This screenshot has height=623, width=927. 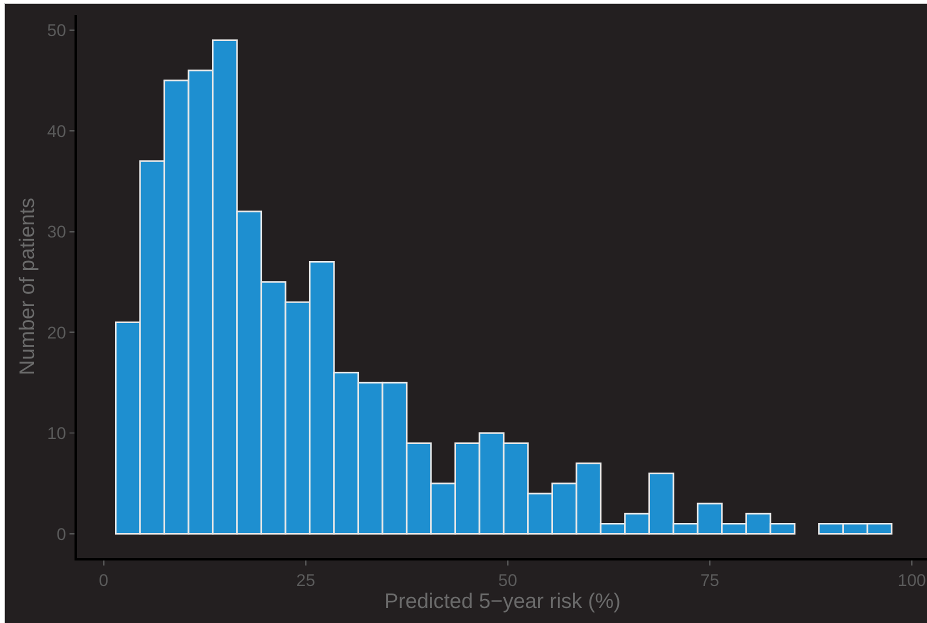 I want to click on x-axis-title: Predicted 5−year risk (%), so click(x=502, y=601).